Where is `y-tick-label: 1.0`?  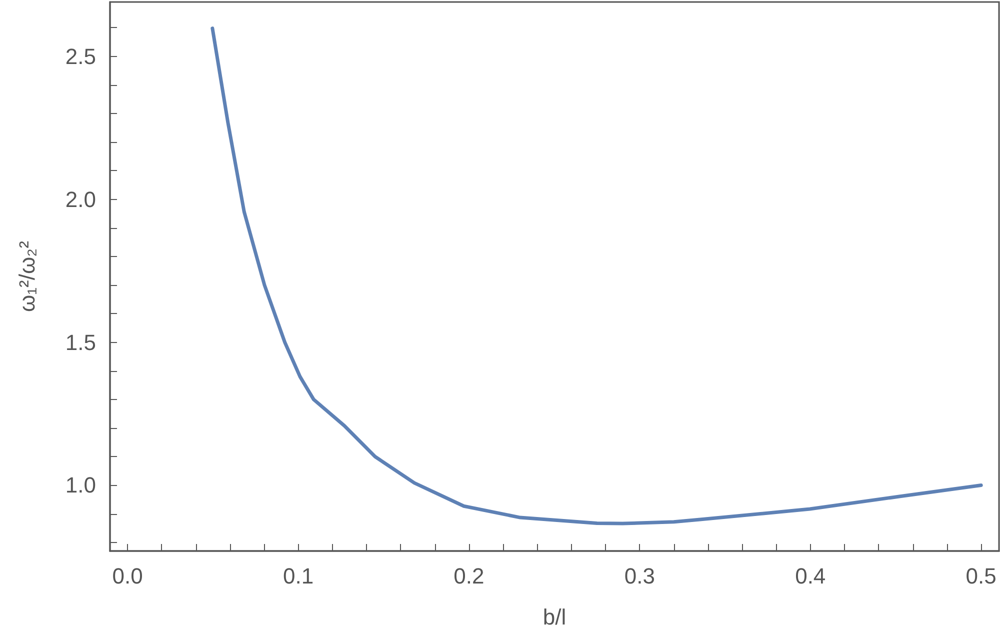 y-tick-label: 1.0 is located at coordinates (80, 485).